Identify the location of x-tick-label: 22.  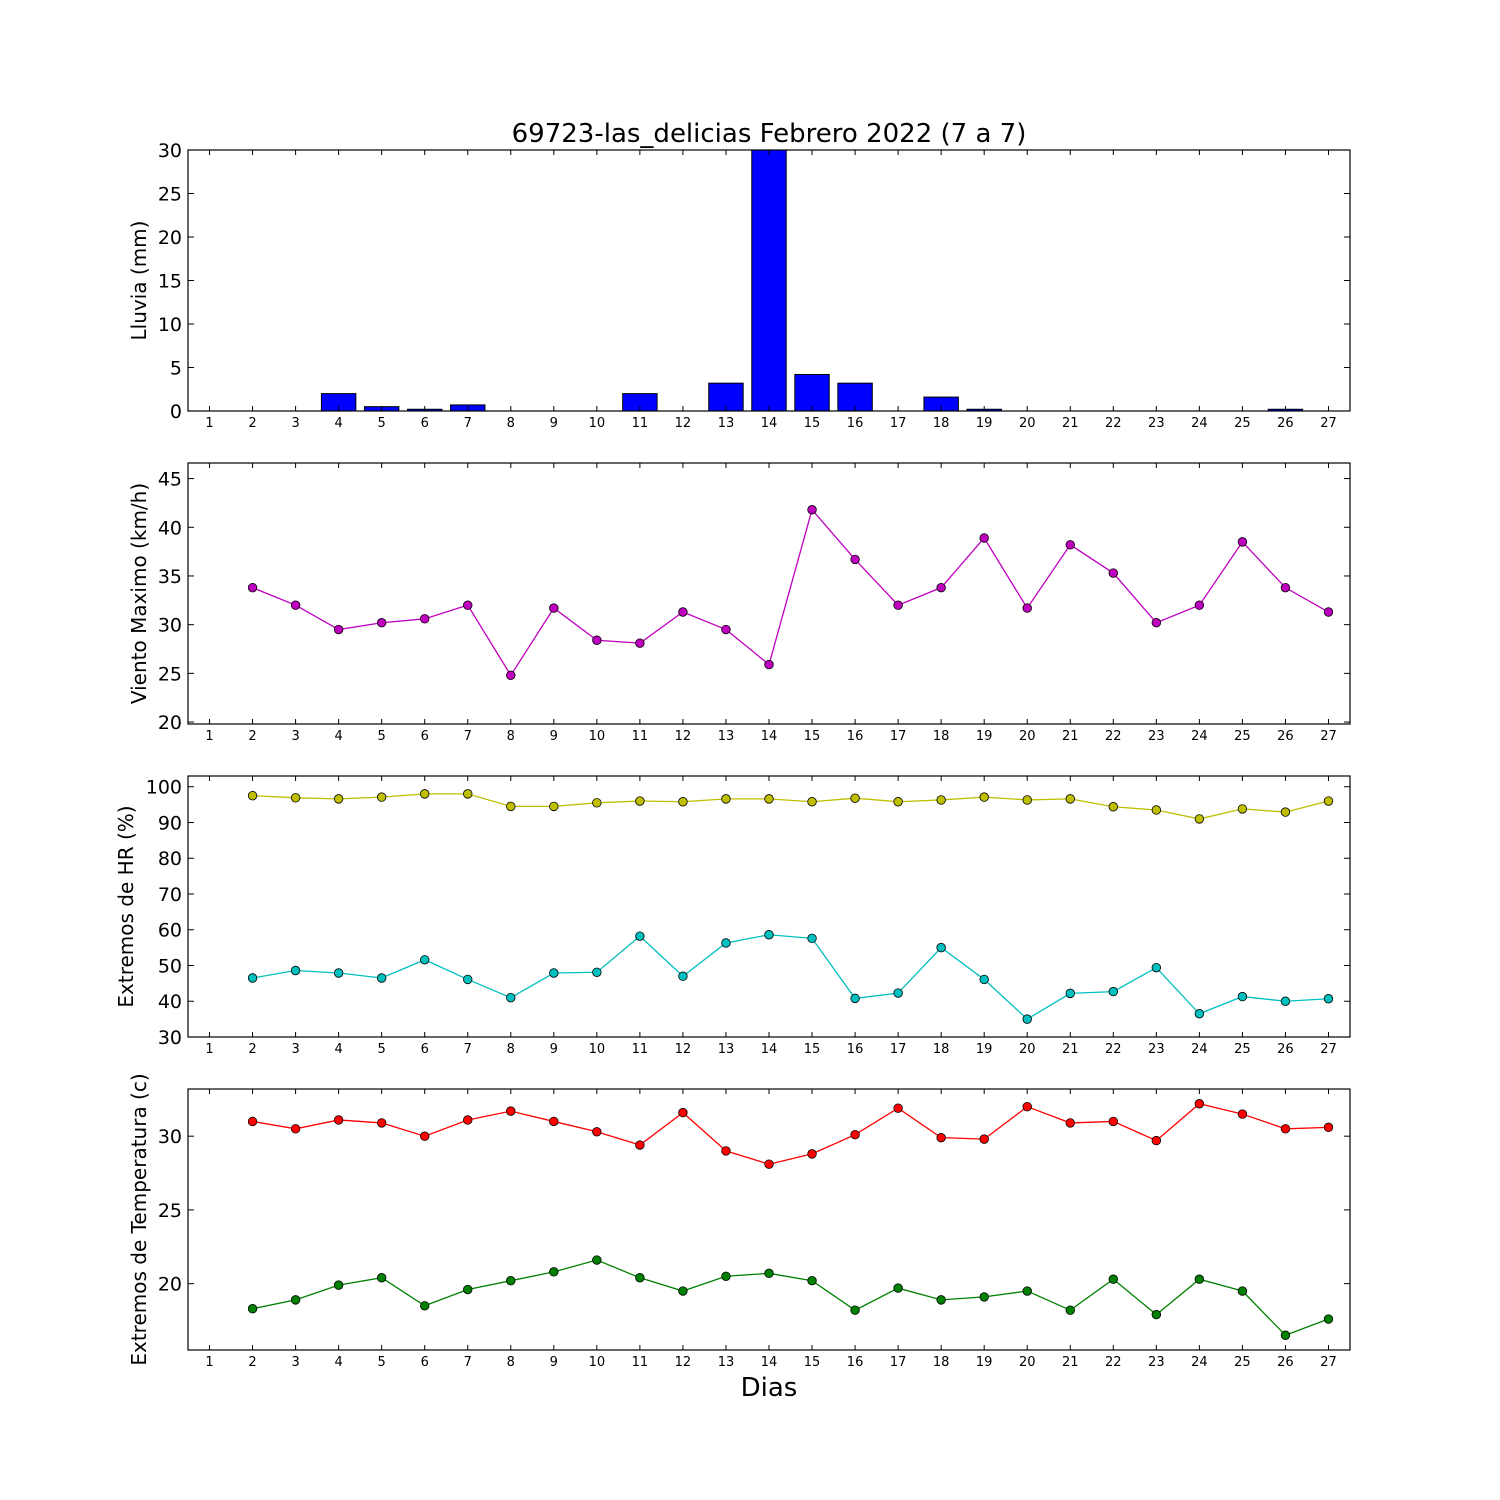
(1113, 423).